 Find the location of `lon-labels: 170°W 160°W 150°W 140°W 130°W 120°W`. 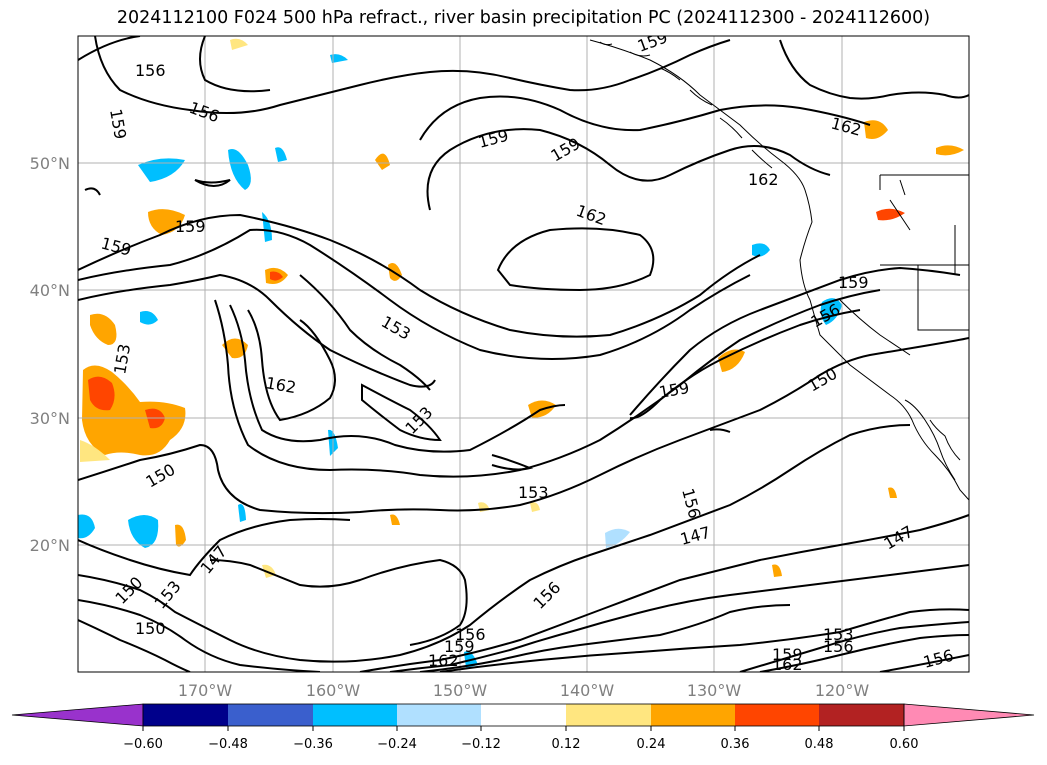

lon-labels: 170°W 160°W 150°W 140°W 130°W 120°W is located at coordinates (524, 690).